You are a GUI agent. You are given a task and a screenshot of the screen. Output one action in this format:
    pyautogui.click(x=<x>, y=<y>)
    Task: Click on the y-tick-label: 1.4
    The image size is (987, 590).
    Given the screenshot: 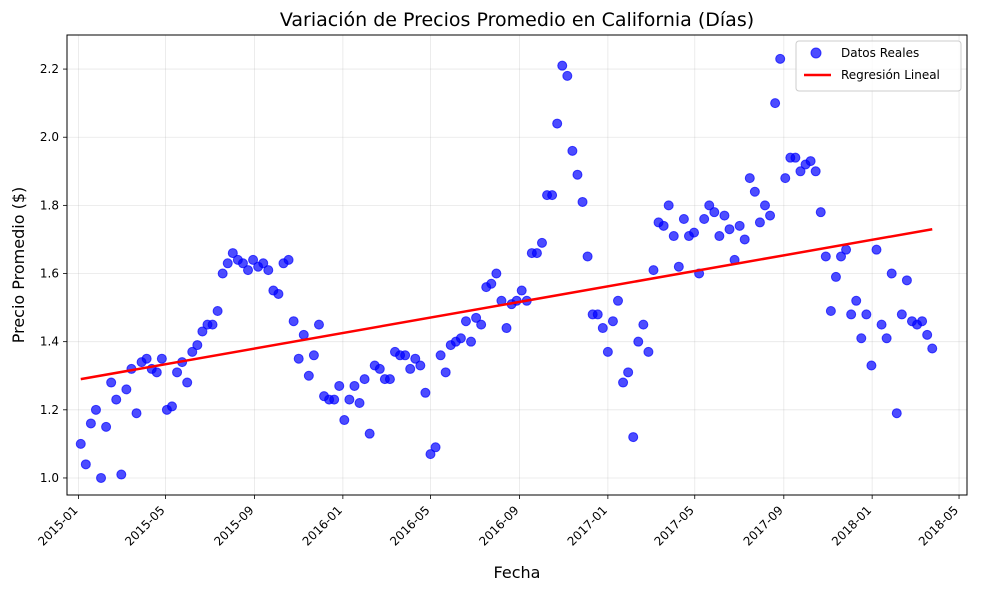 What is the action you would take?
    pyautogui.click(x=49, y=342)
    